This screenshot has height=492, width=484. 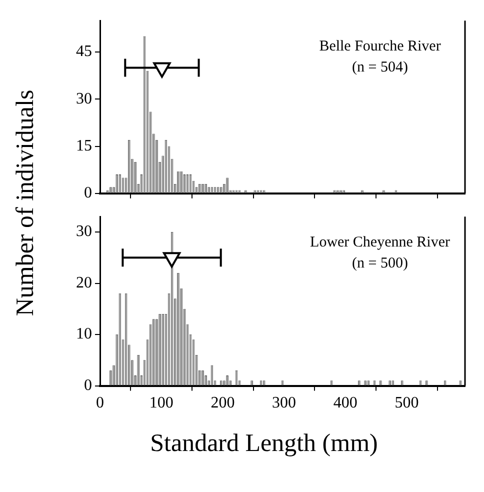 I want to click on annotation: Lower Cheyenne River, so click(x=380, y=242).